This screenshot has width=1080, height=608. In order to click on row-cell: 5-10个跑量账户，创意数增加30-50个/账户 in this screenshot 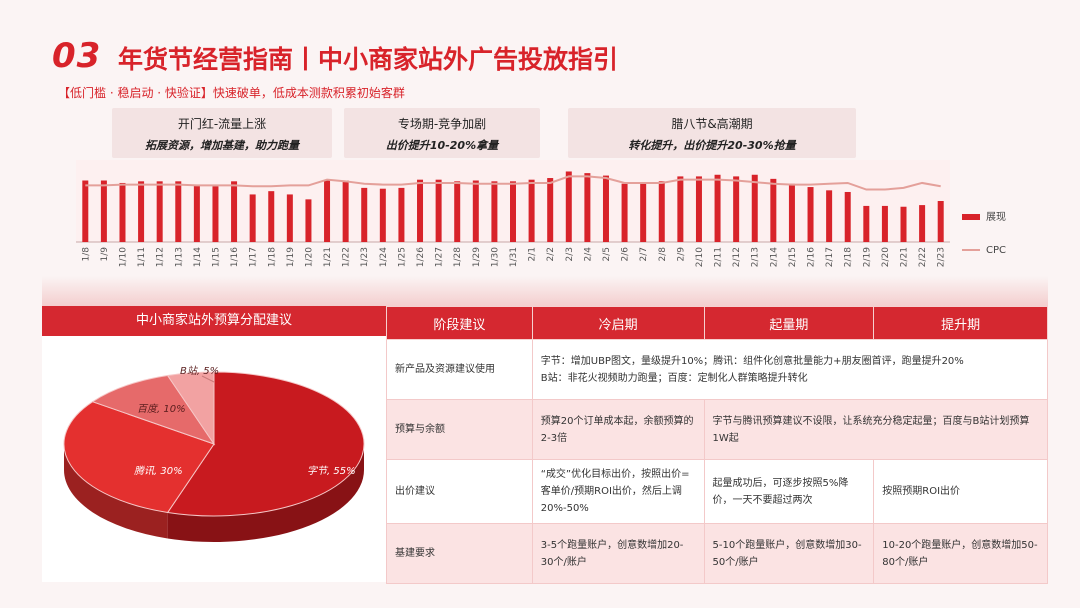, I will do `click(789, 553)`.